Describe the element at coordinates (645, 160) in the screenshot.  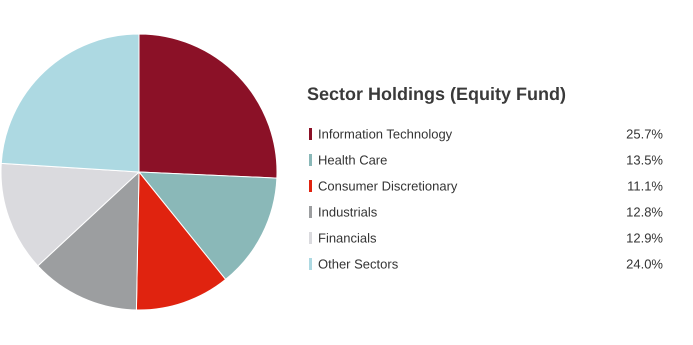
I see `data-label: 13.5%` at that location.